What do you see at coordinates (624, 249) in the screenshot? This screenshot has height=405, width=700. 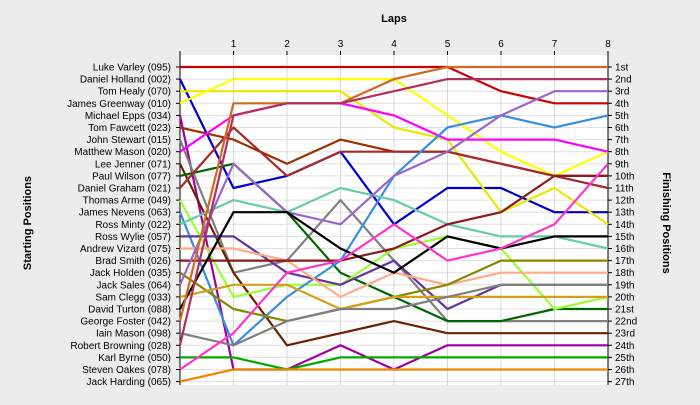 I see `finish-position-label: 16th` at bounding box center [624, 249].